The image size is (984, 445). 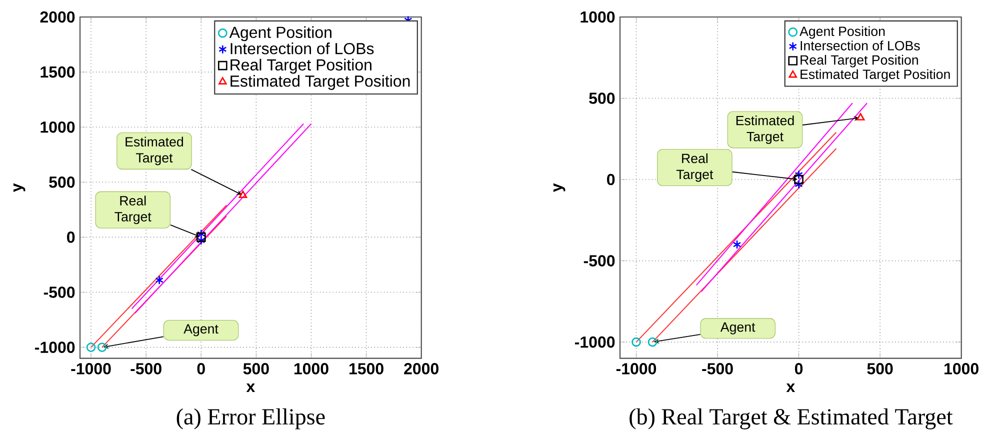 What do you see at coordinates (57, 17) in the screenshot?
I see `y-tick-label: 2000` at bounding box center [57, 17].